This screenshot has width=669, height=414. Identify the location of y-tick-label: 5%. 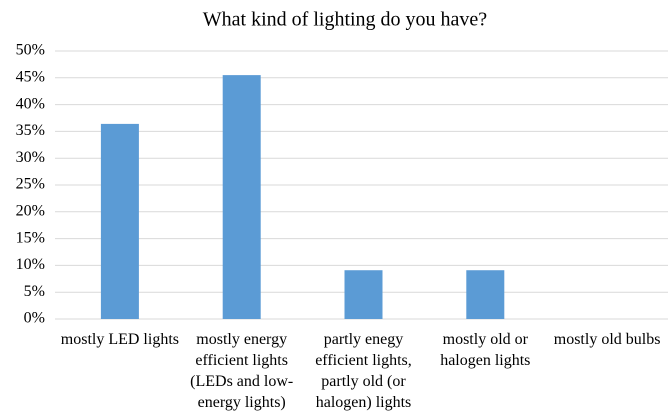
(34, 291).